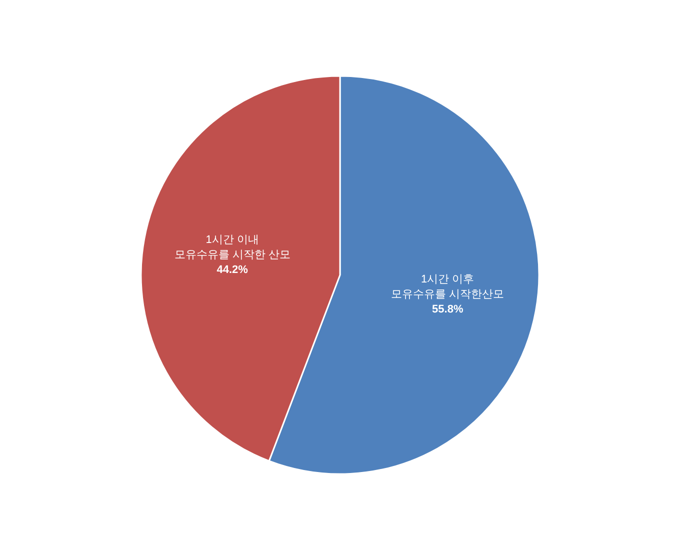 This screenshot has width=680, height=557. What do you see at coordinates (448, 310) in the screenshot?
I see `data-label: 55.8%` at bounding box center [448, 310].